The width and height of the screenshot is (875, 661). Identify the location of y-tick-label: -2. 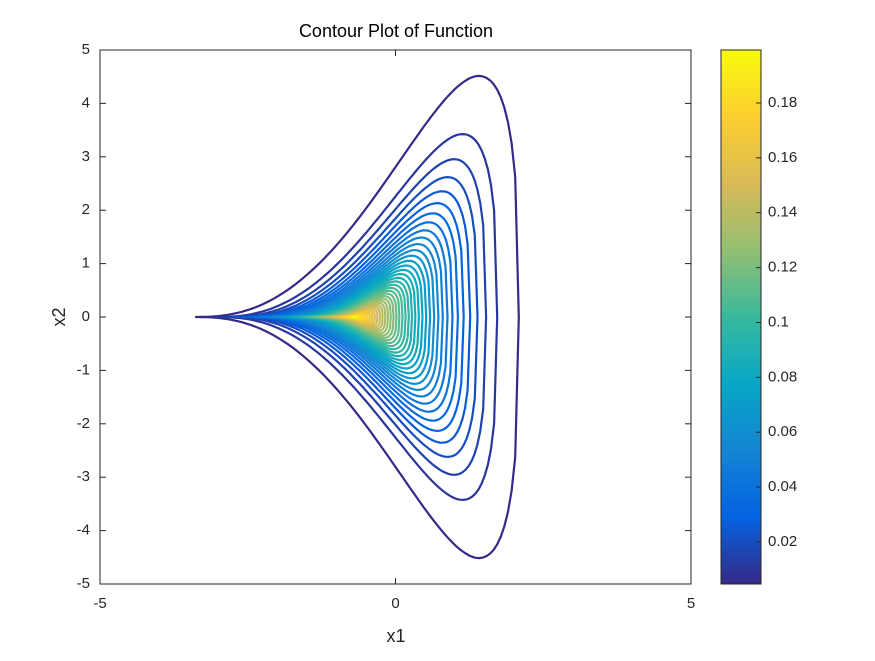
(83, 423).